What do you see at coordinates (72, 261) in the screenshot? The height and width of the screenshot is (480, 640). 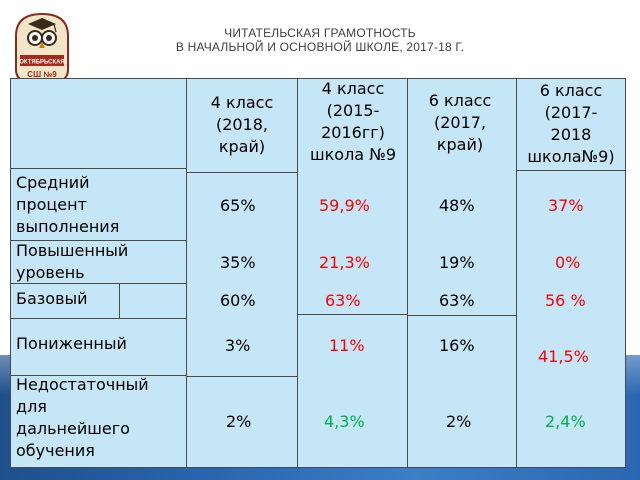 I see `row-label: Повышенный уровень` at bounding box center [72, 261].